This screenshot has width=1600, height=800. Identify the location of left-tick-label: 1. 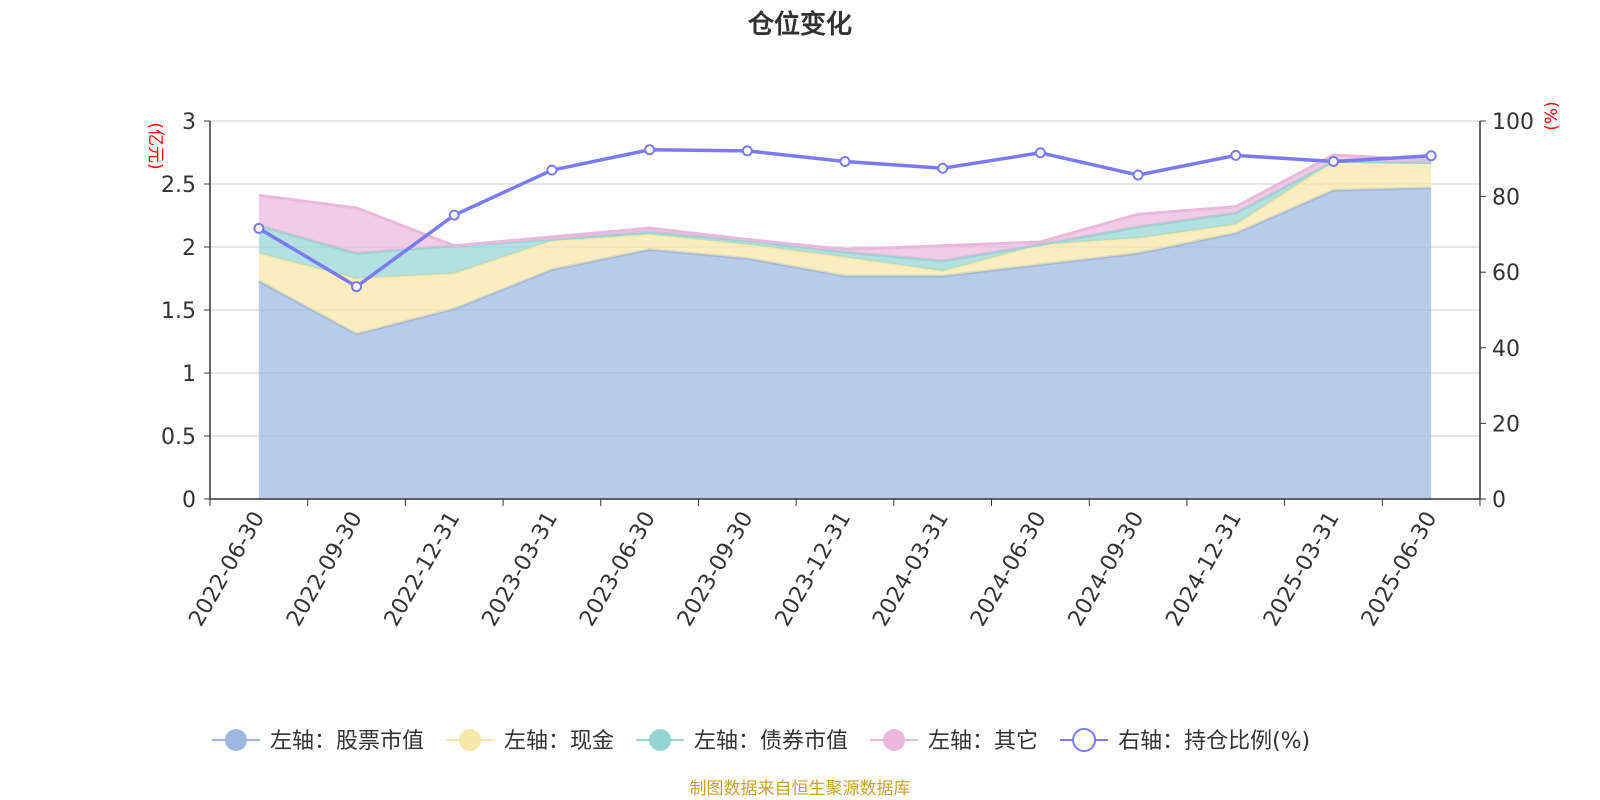
(189, 374).